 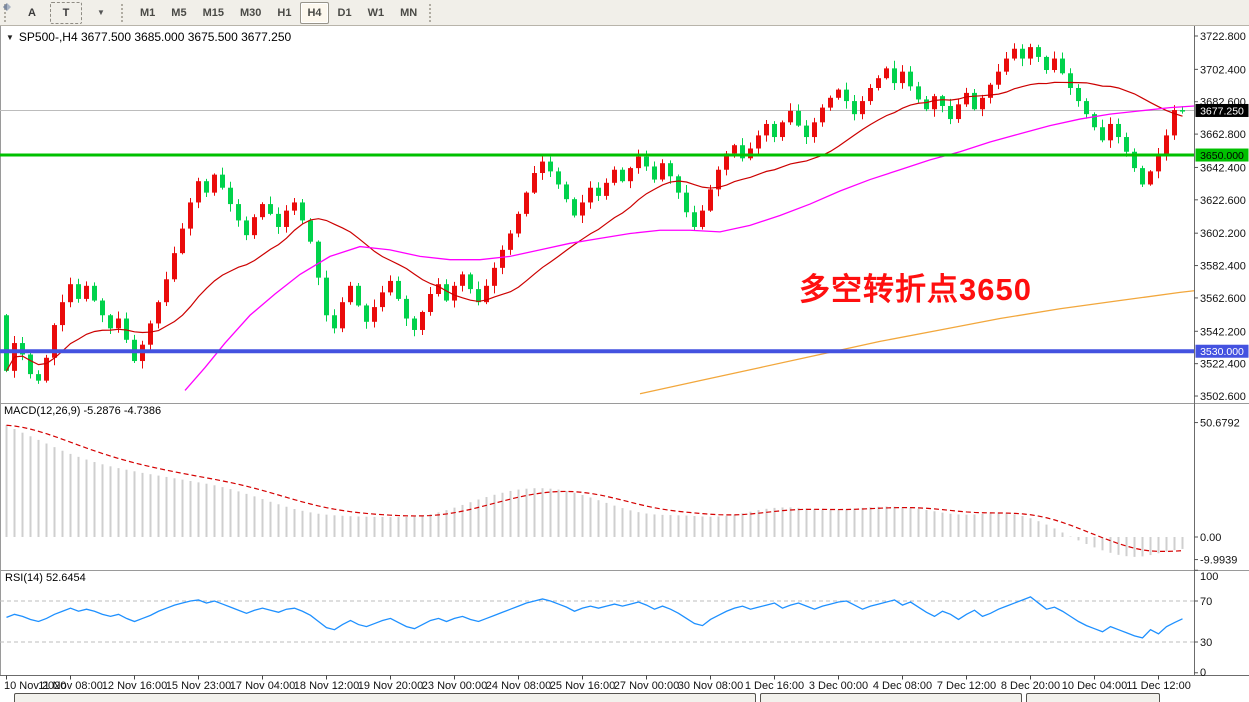 What do you see at coordinates (1206, 602) in the screenshot?
I see `rsi-axis-label: 70` at bounding box center [1206, 602].